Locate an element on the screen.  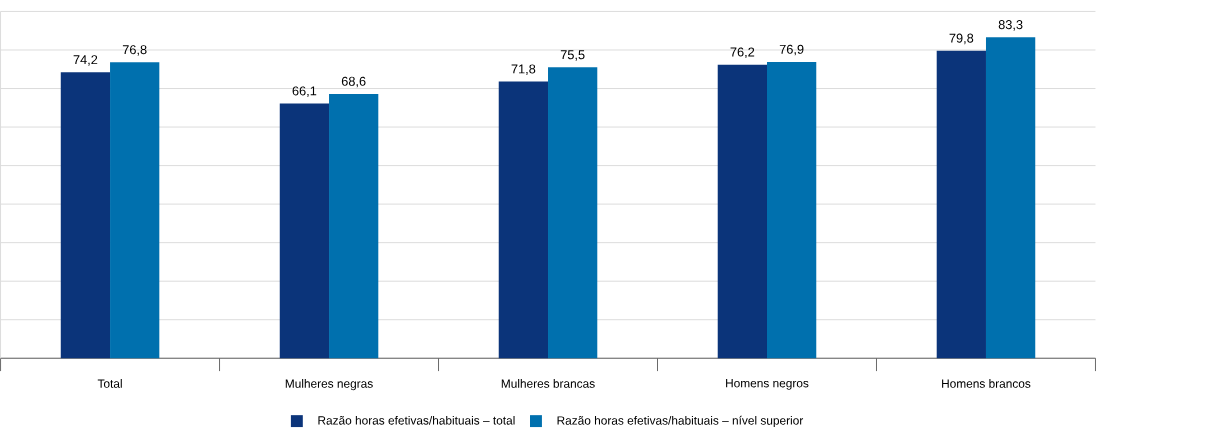
data-label: 76,8 is located at coordinates (134, 50).